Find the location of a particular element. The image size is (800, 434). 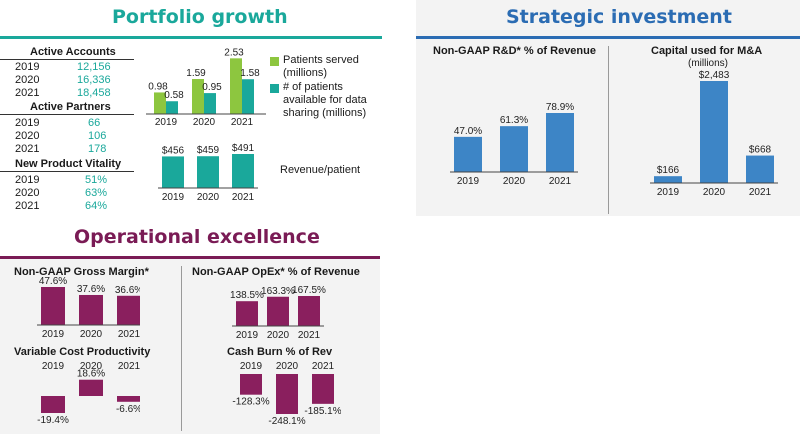

data-label: 61.3% is located at coordinates (514, 120).